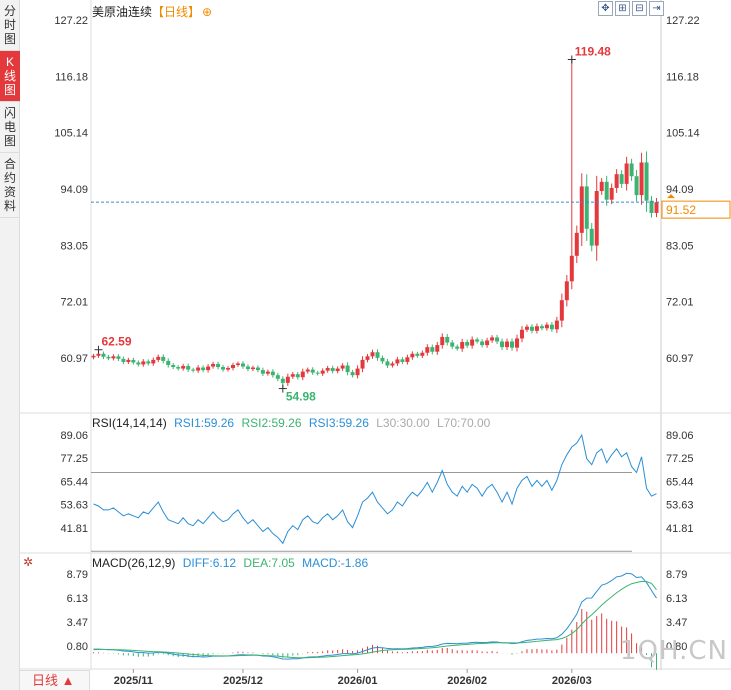 The image size is (731, 690). I want to click on zoom-in-icon: ⊞, so click(622, 8).